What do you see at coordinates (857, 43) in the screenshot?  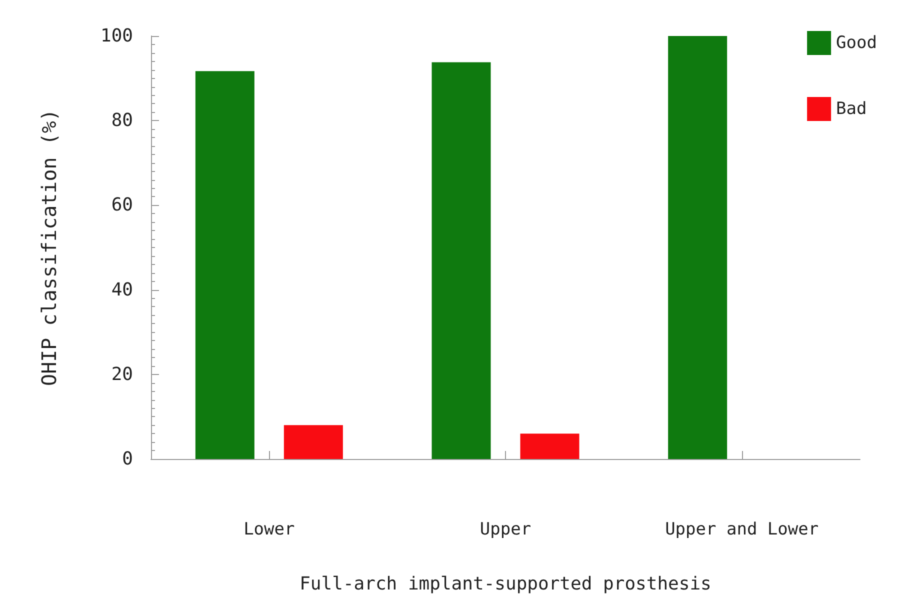 I see `legend-label: Good` at bounding box center [857, 43].